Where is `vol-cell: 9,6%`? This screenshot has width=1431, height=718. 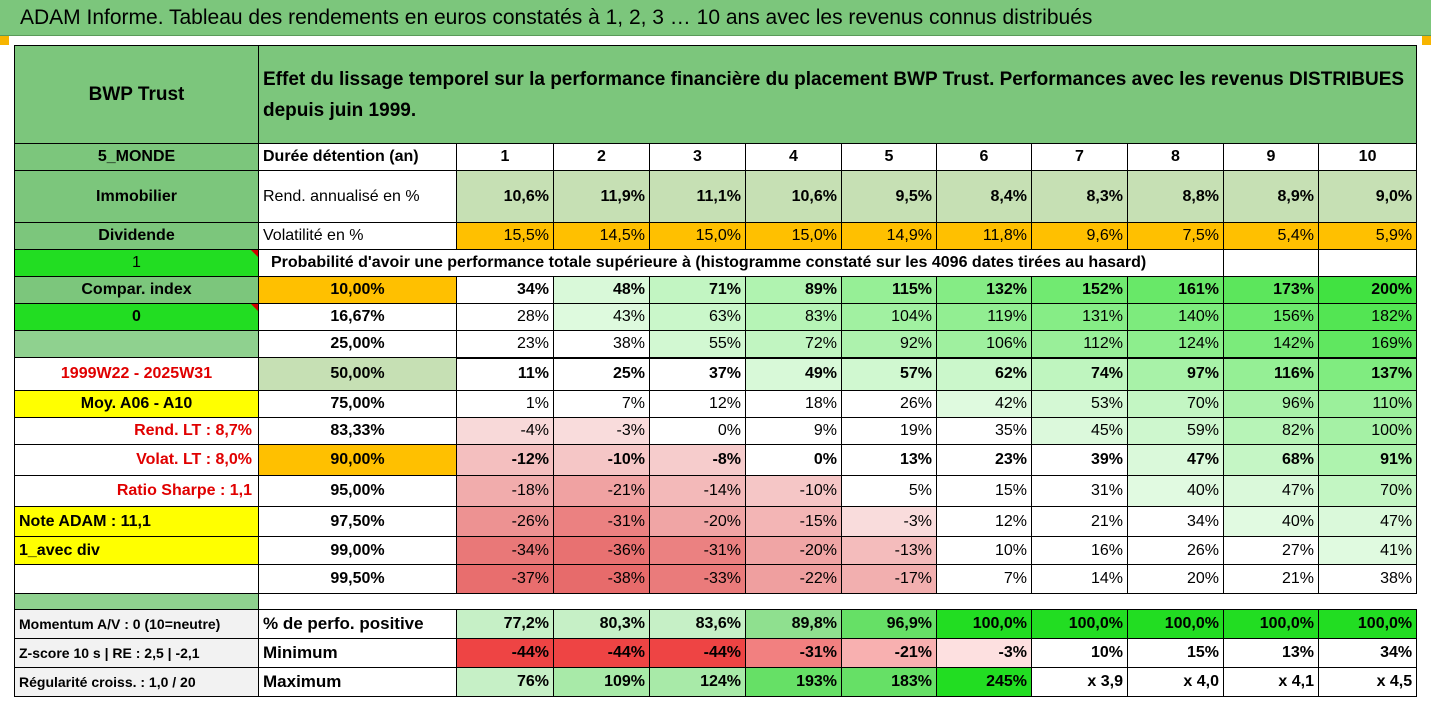 vol-cell: 9,6% is located at coordinates (1079, 236).